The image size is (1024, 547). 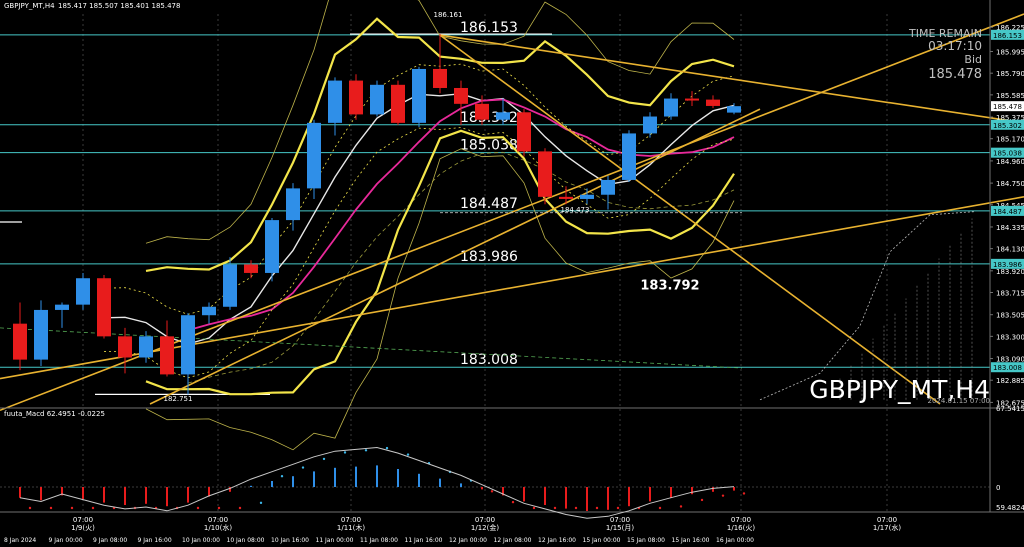 I want to click on price-tag: 186.153, so click(x=1007, y=34).